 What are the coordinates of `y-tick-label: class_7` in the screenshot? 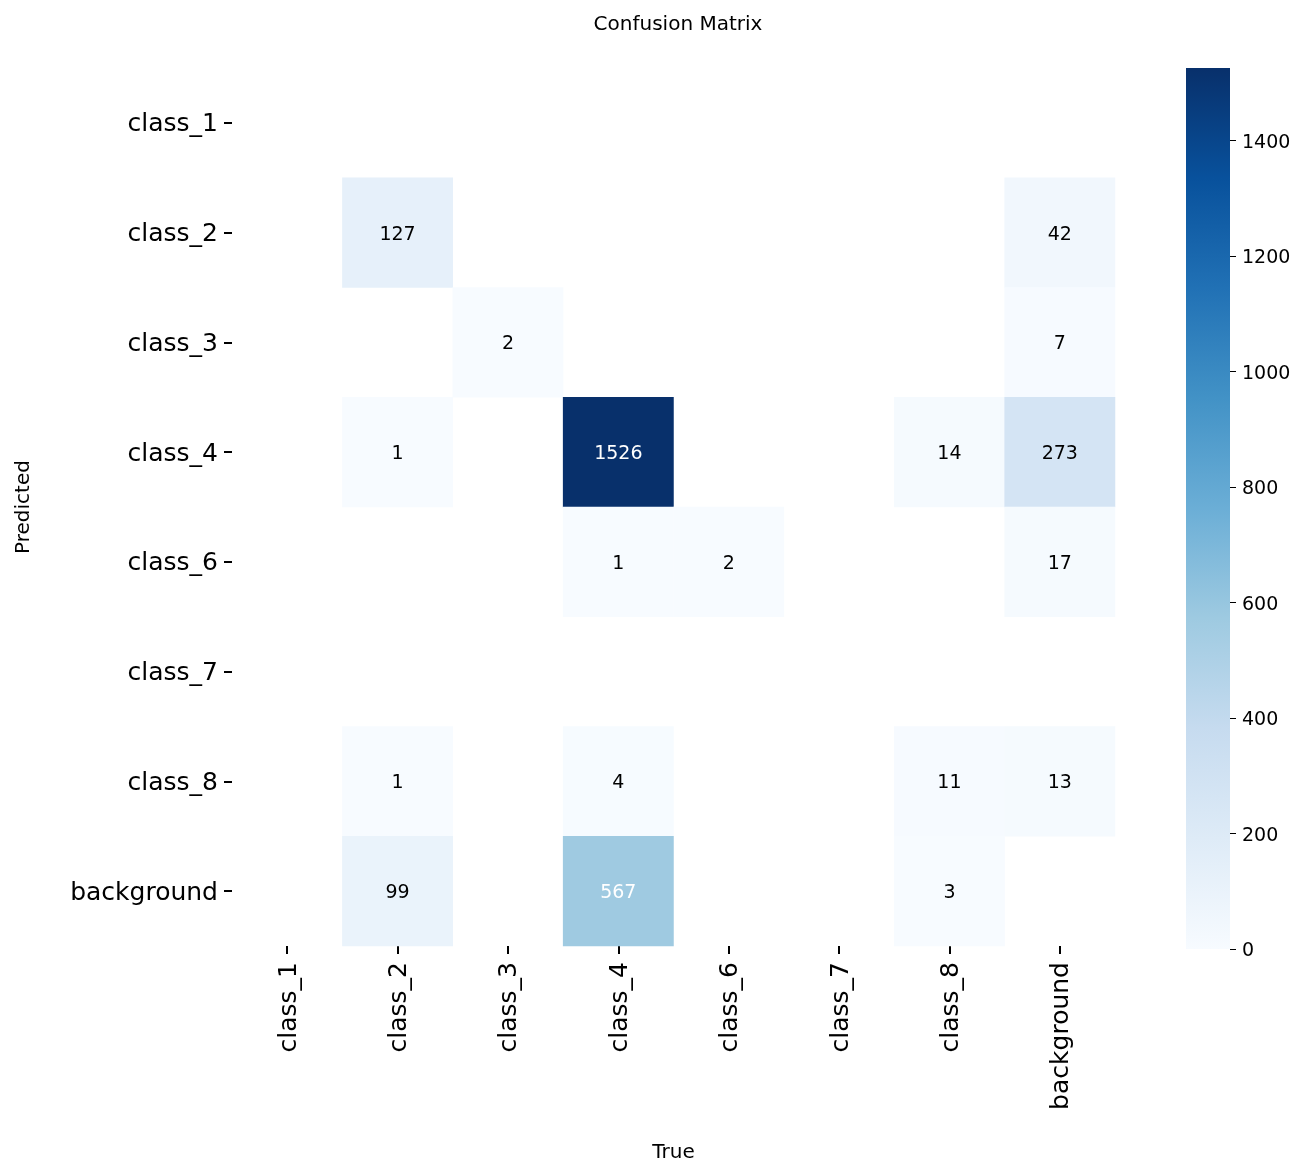 It's located at (172, 672).